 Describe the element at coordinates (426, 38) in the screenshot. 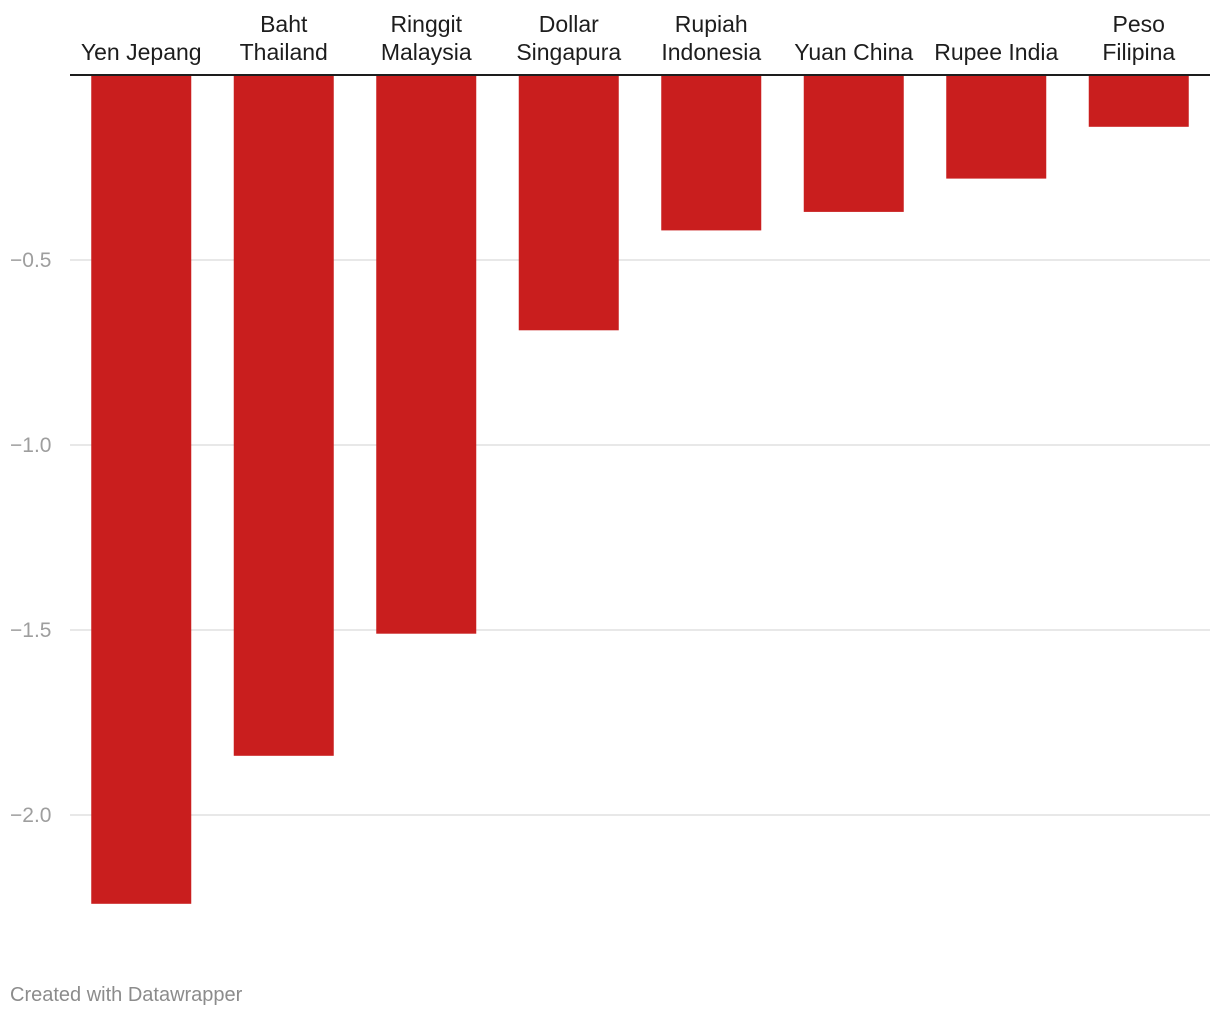

I see `category-label: Ringgit Malaysia` at that location.